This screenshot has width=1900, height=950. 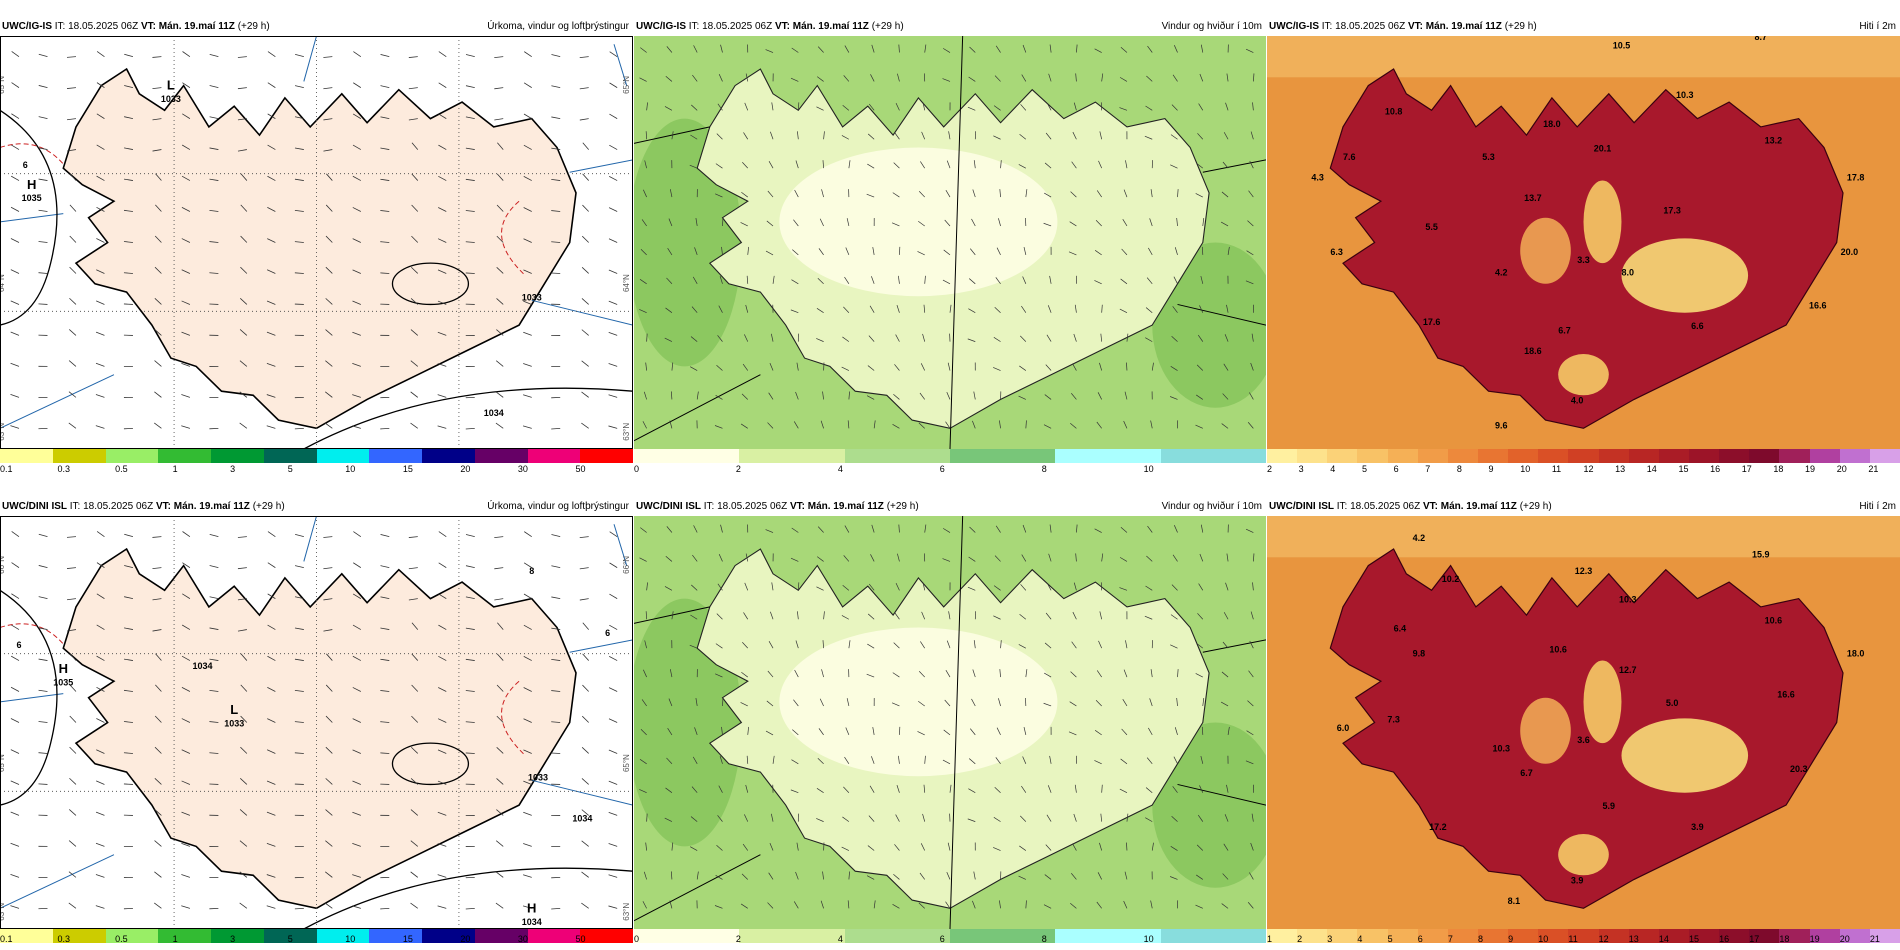 What do you see at coordinates (558, 26) in the screenshot?
I see `panel-title: Úrkoma, vindur og loftþrýstingur` at bounding box center [558, 26].